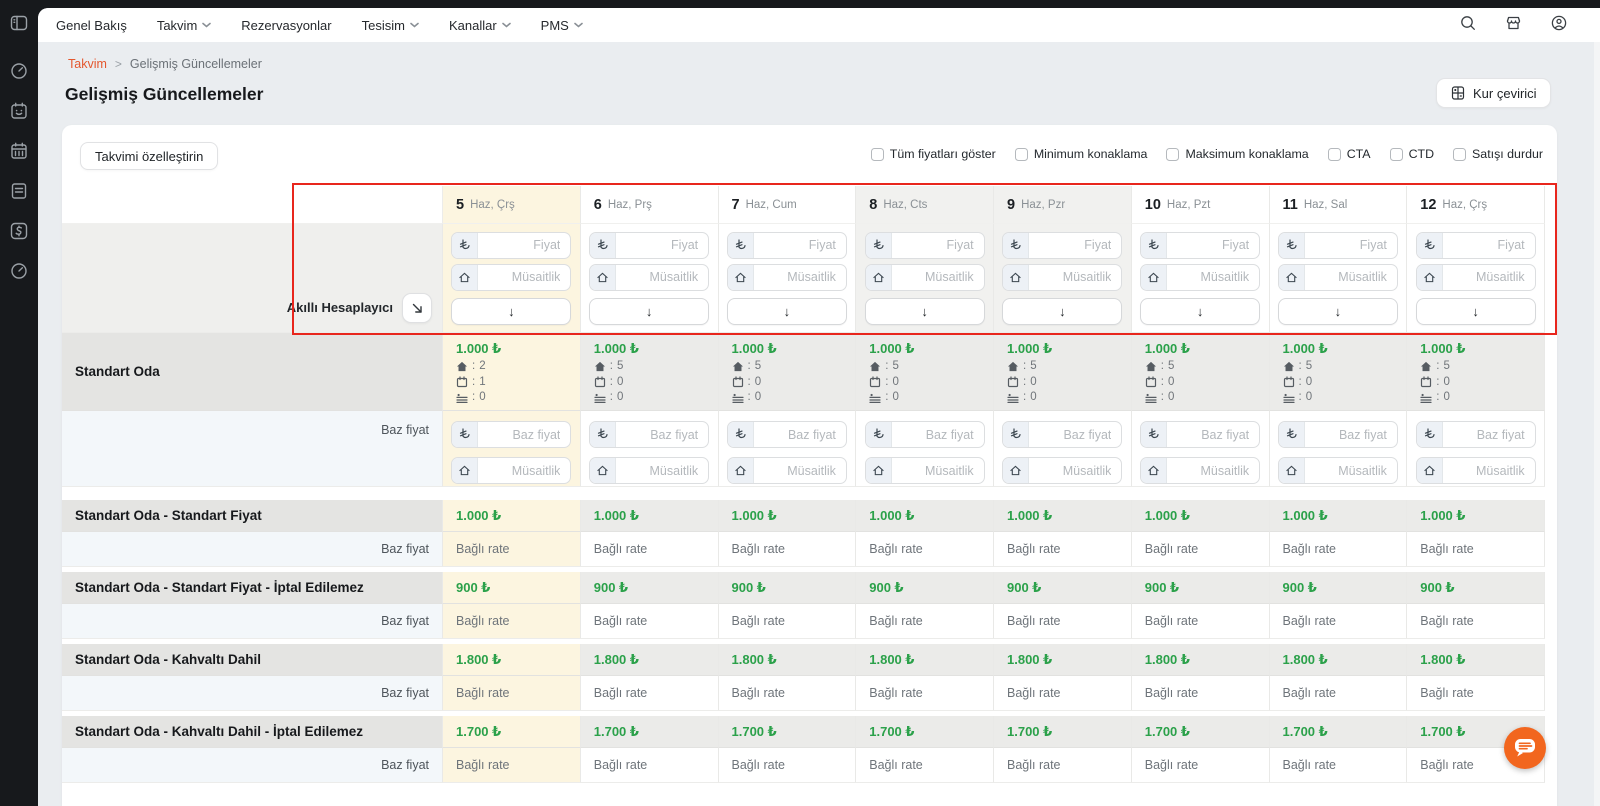  I want to click on breadcrumb-parent: Takvim, so click(87, 64).